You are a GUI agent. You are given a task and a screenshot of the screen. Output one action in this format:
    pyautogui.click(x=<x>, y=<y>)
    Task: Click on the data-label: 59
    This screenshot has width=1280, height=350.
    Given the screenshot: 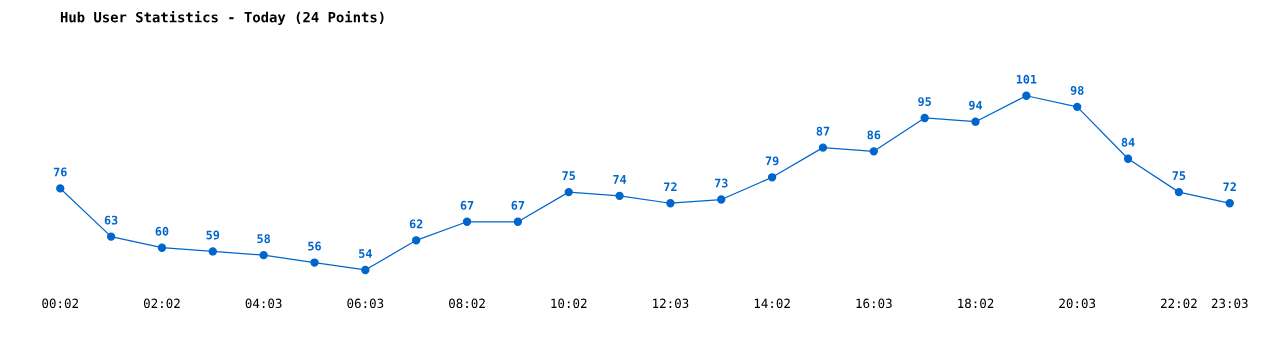 What is the action you would take?
    pyautogui.click(x=213, y=235)
    